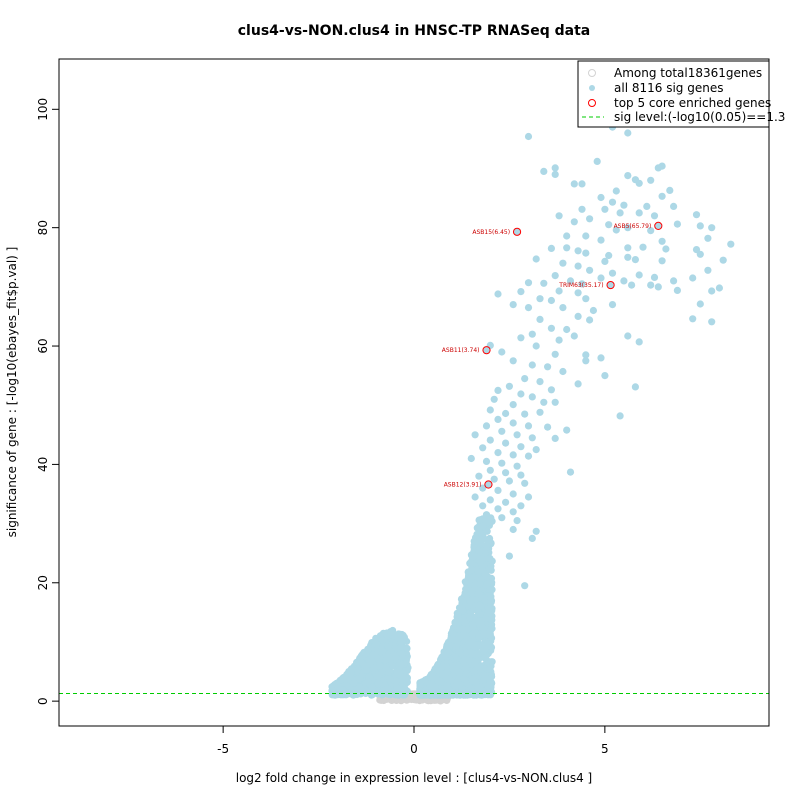 The image size is (800, 800). What do you see at coordinates (488, 484) in the screenshot?
I see `core-gene-point` at bounding box center [488, 484].